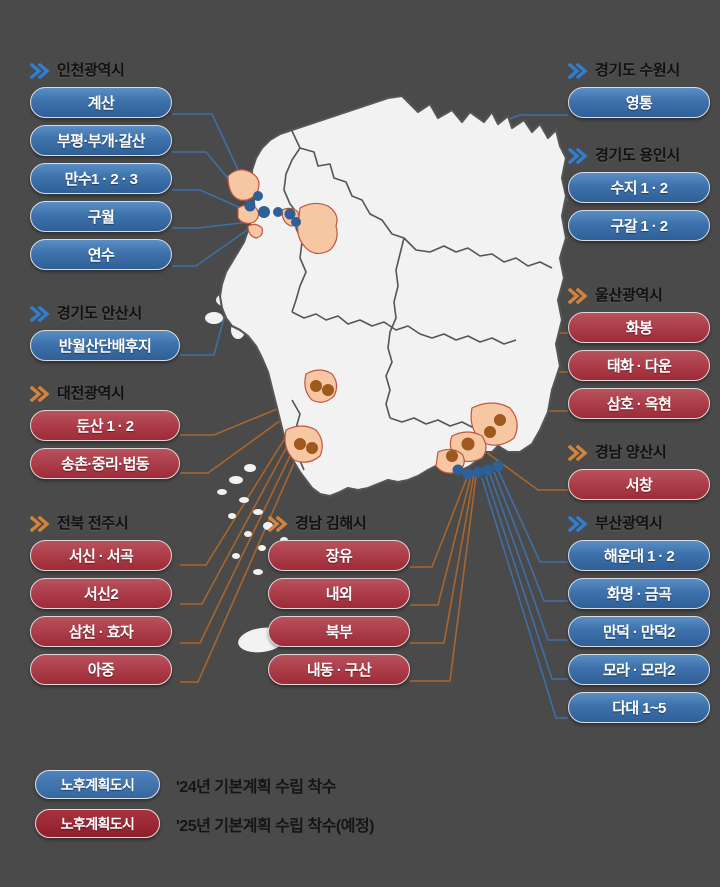 The height and width of the screenshot is (887, 720). Describe the element at coordinates (629, 523) in the screenshot. I see `group-title: 부산광역시` at that location.